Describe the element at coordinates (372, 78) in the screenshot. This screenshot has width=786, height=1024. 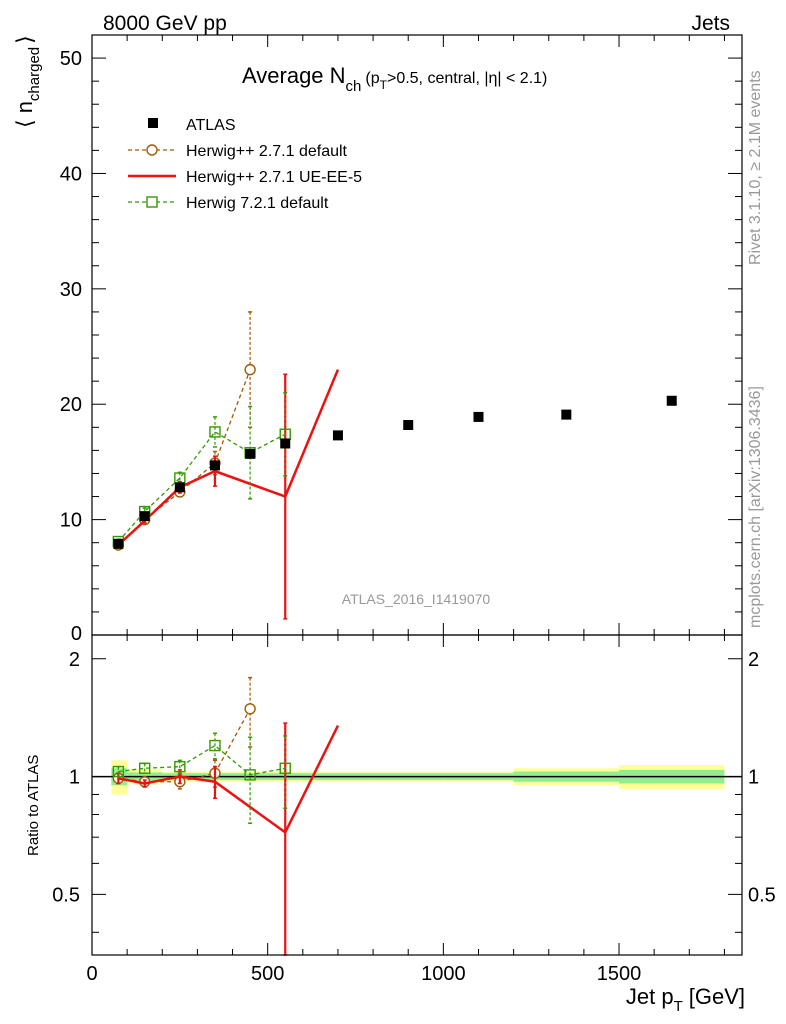
I see `title-paren-open: (p` at that location.